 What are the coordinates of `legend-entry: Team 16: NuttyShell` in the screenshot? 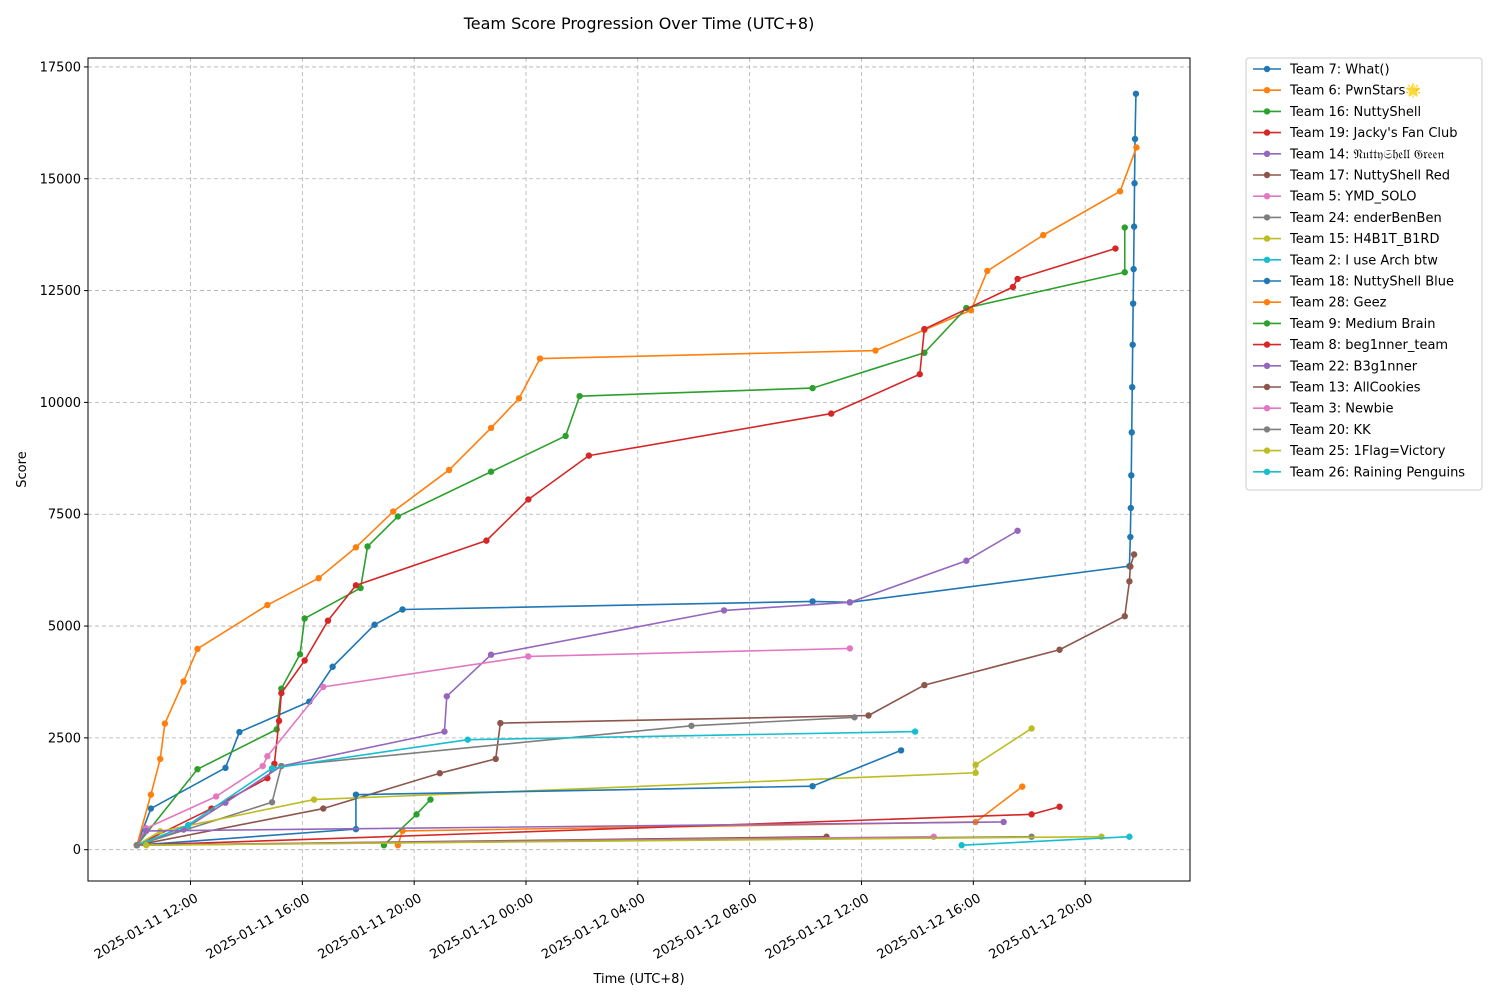 It's located at (1337, 112).